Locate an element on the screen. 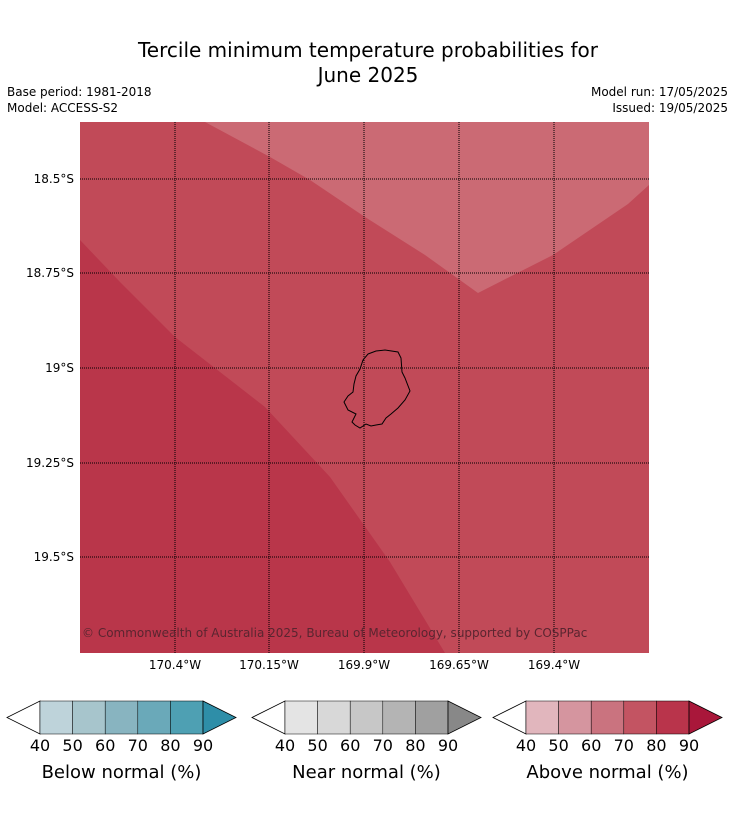 The width and height of the screenshot is (736, 816). issued-date: Issued: 19/05/2025 is located at coordinates (670, 108).